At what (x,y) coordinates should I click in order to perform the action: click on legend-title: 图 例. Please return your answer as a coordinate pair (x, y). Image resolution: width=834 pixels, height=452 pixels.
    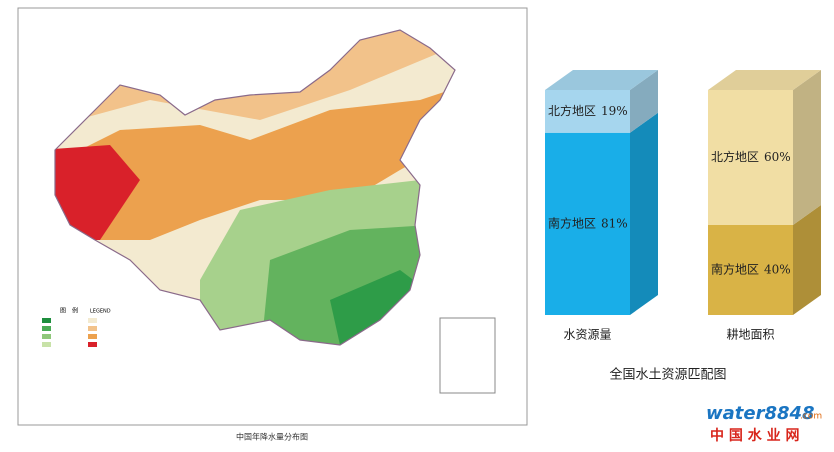
    Looking at the image, I should click on (69, 311).